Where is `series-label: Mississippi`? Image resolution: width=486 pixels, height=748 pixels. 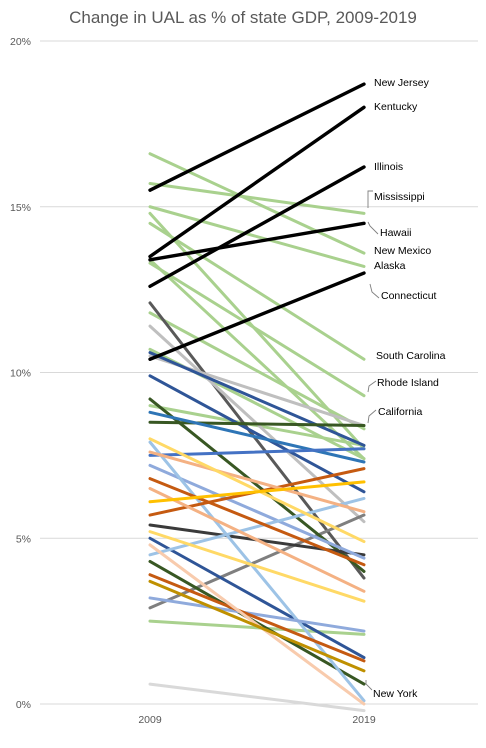
series-label: Mississippi is located at coordinates (399, 197).